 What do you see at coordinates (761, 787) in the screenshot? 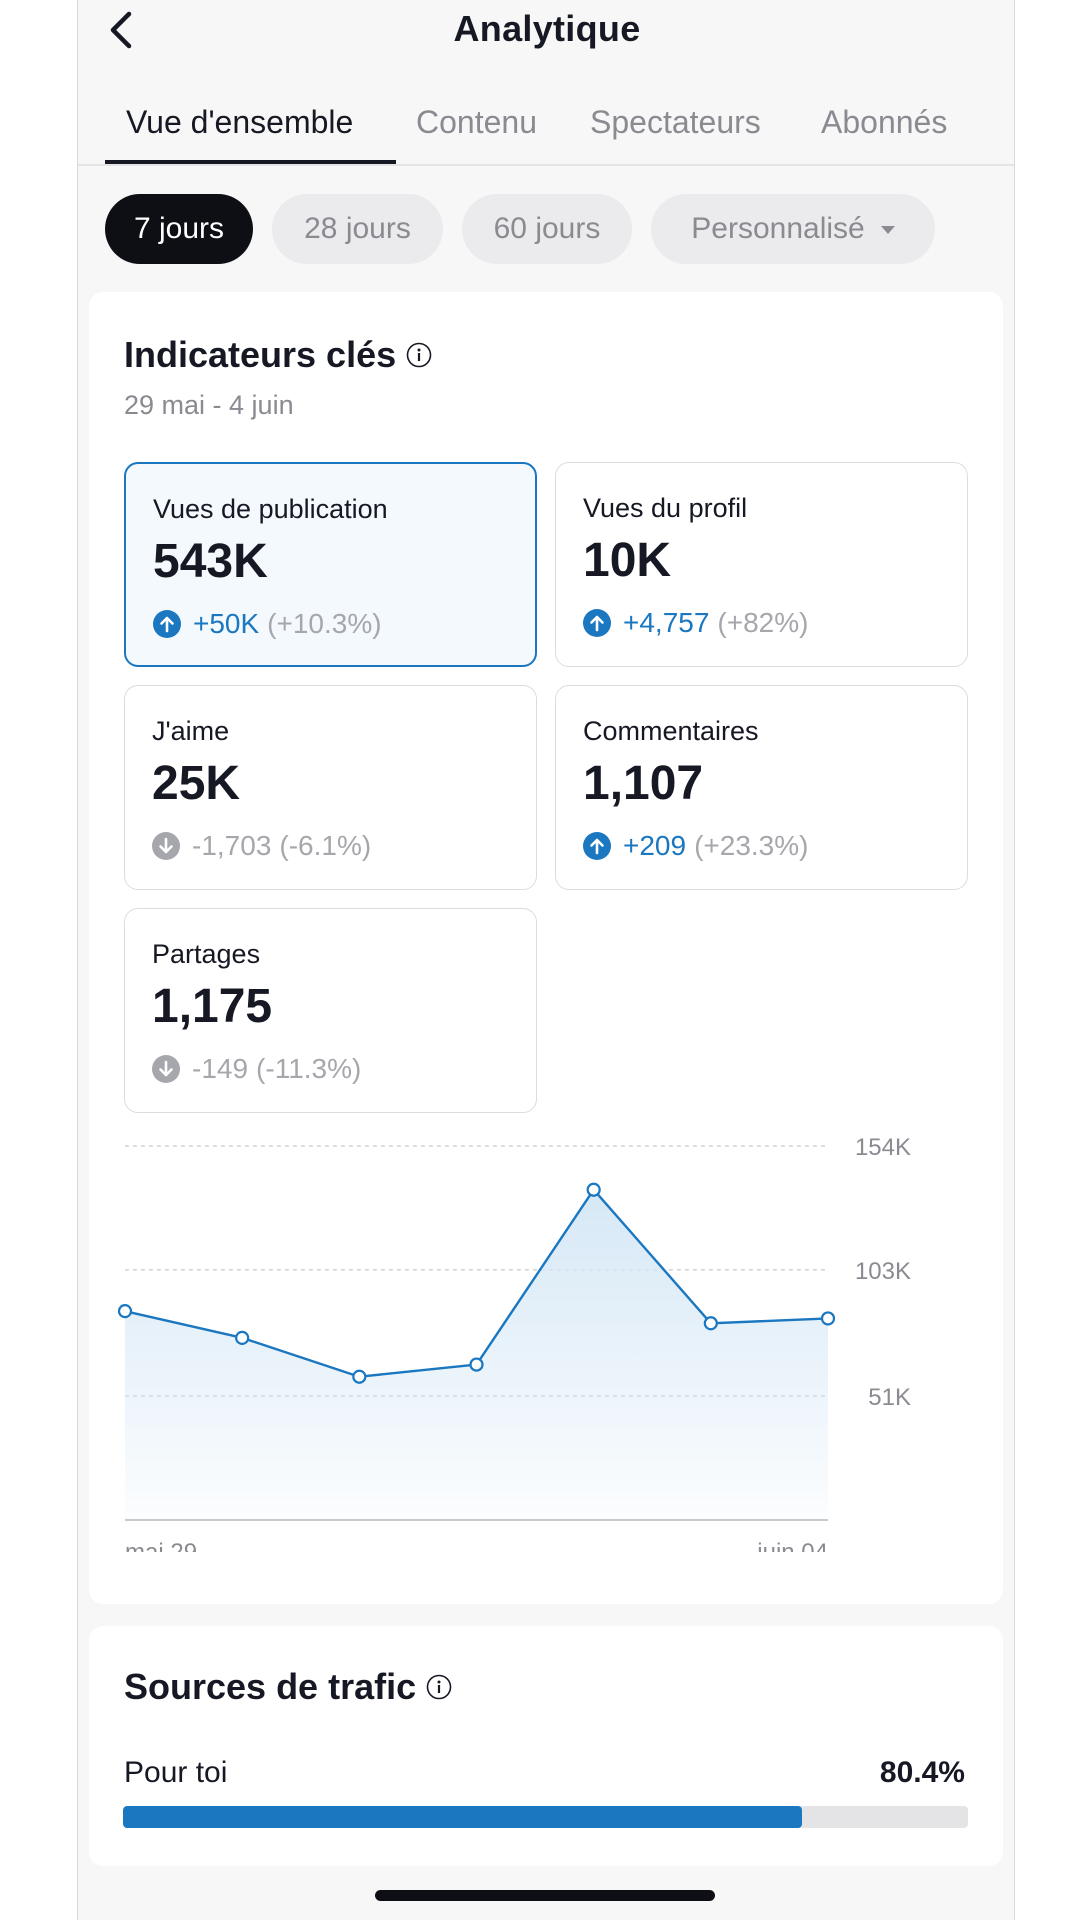
I see `metric-comments: Commentaires 1,107 +209 (+23.3%)` at bounding box center [761, 787].